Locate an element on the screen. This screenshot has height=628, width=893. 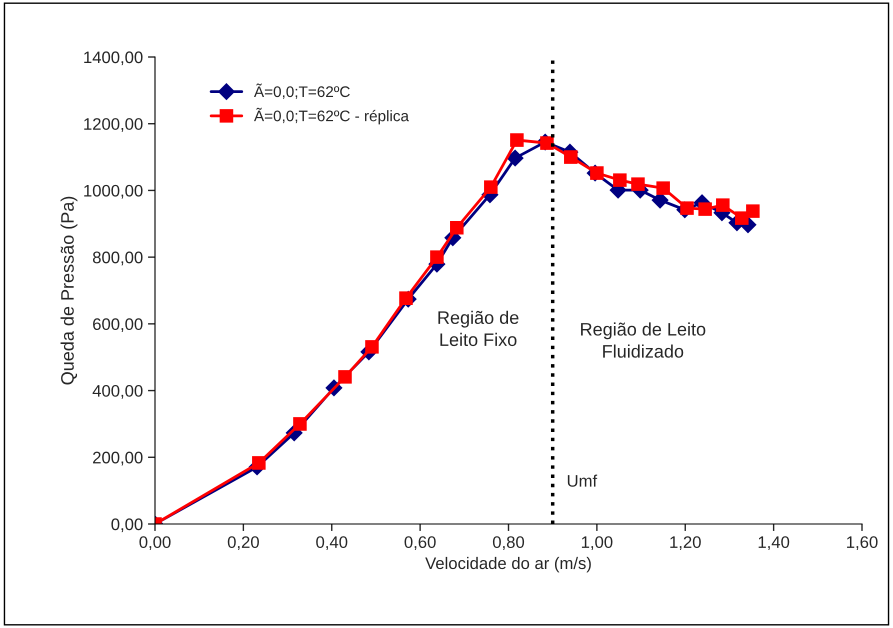
y-tick-label: 600,00 is located at coordinates (118, 325).